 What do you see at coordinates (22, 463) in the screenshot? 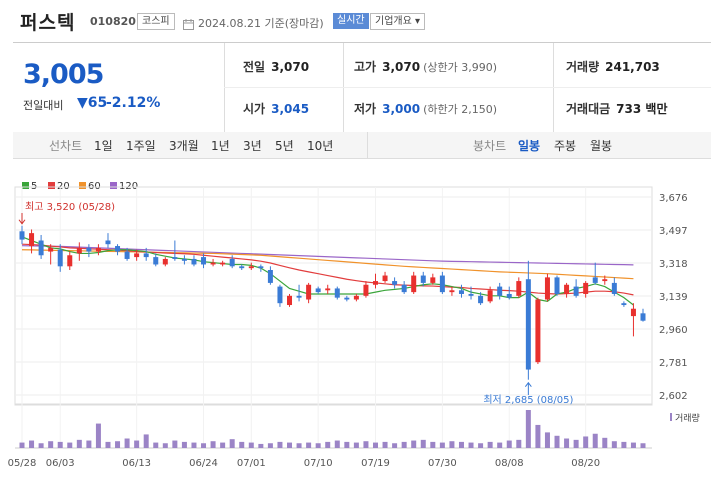
I see `x-tick-label: 05/28` at bounding box center [22, 463].